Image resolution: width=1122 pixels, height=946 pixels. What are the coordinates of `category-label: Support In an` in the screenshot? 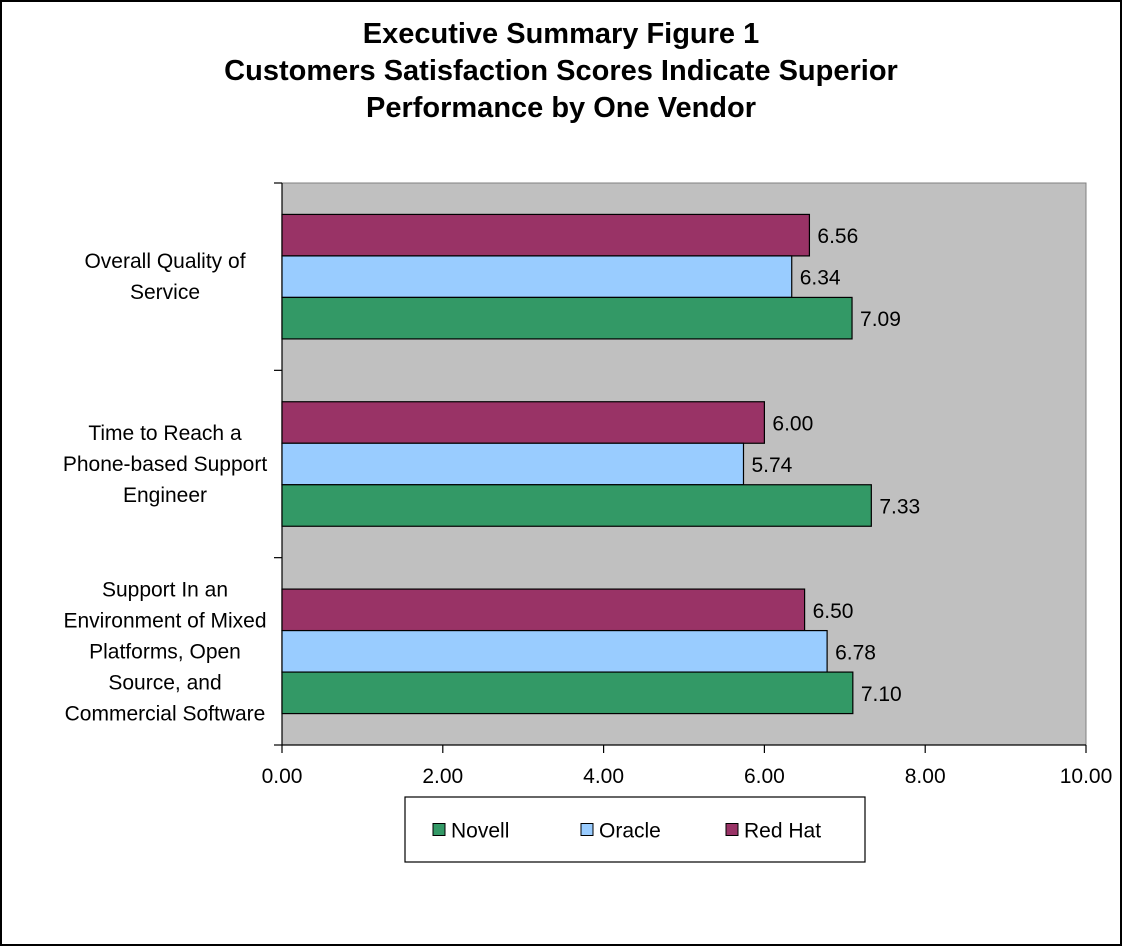 It's located at (165, 589).